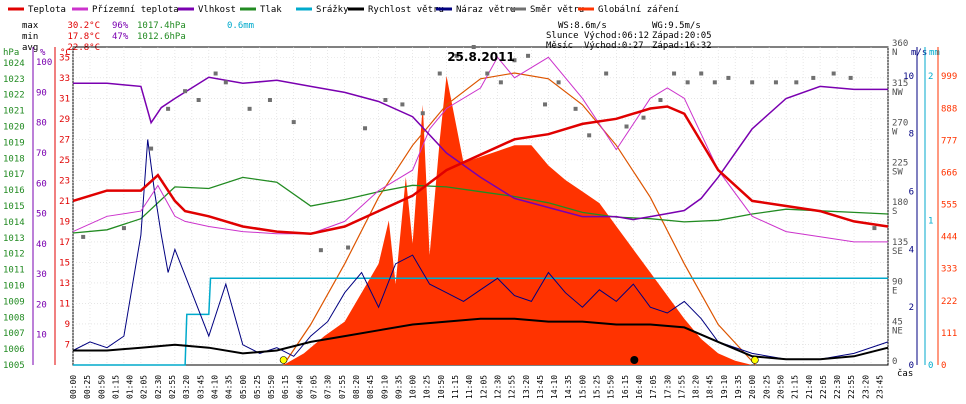  Describe the element at coordinates (894, 362) in the screenshot. I see `direction-tick-label: 0` at that location.